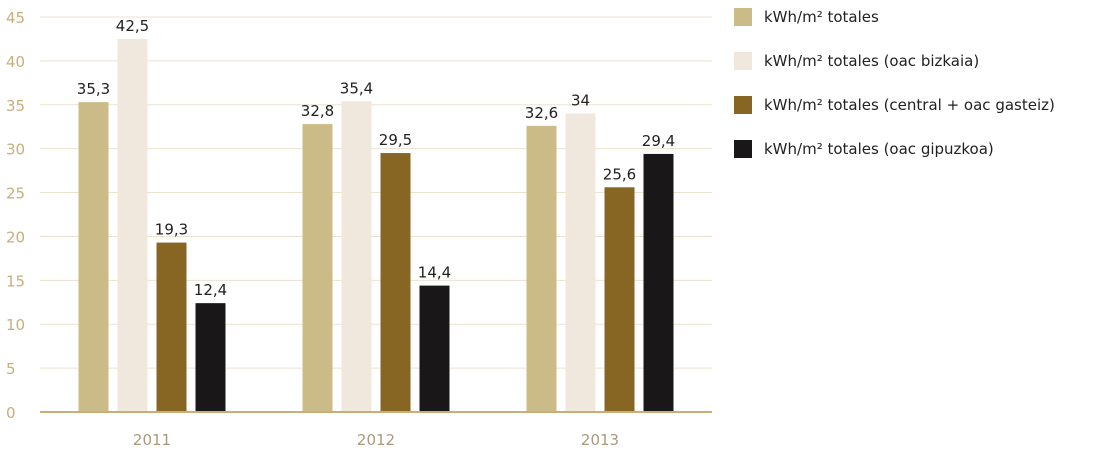 The width and height of the screenshot is (1098, 450). I want to click on y-tick-label: 0, so click(11, 413).